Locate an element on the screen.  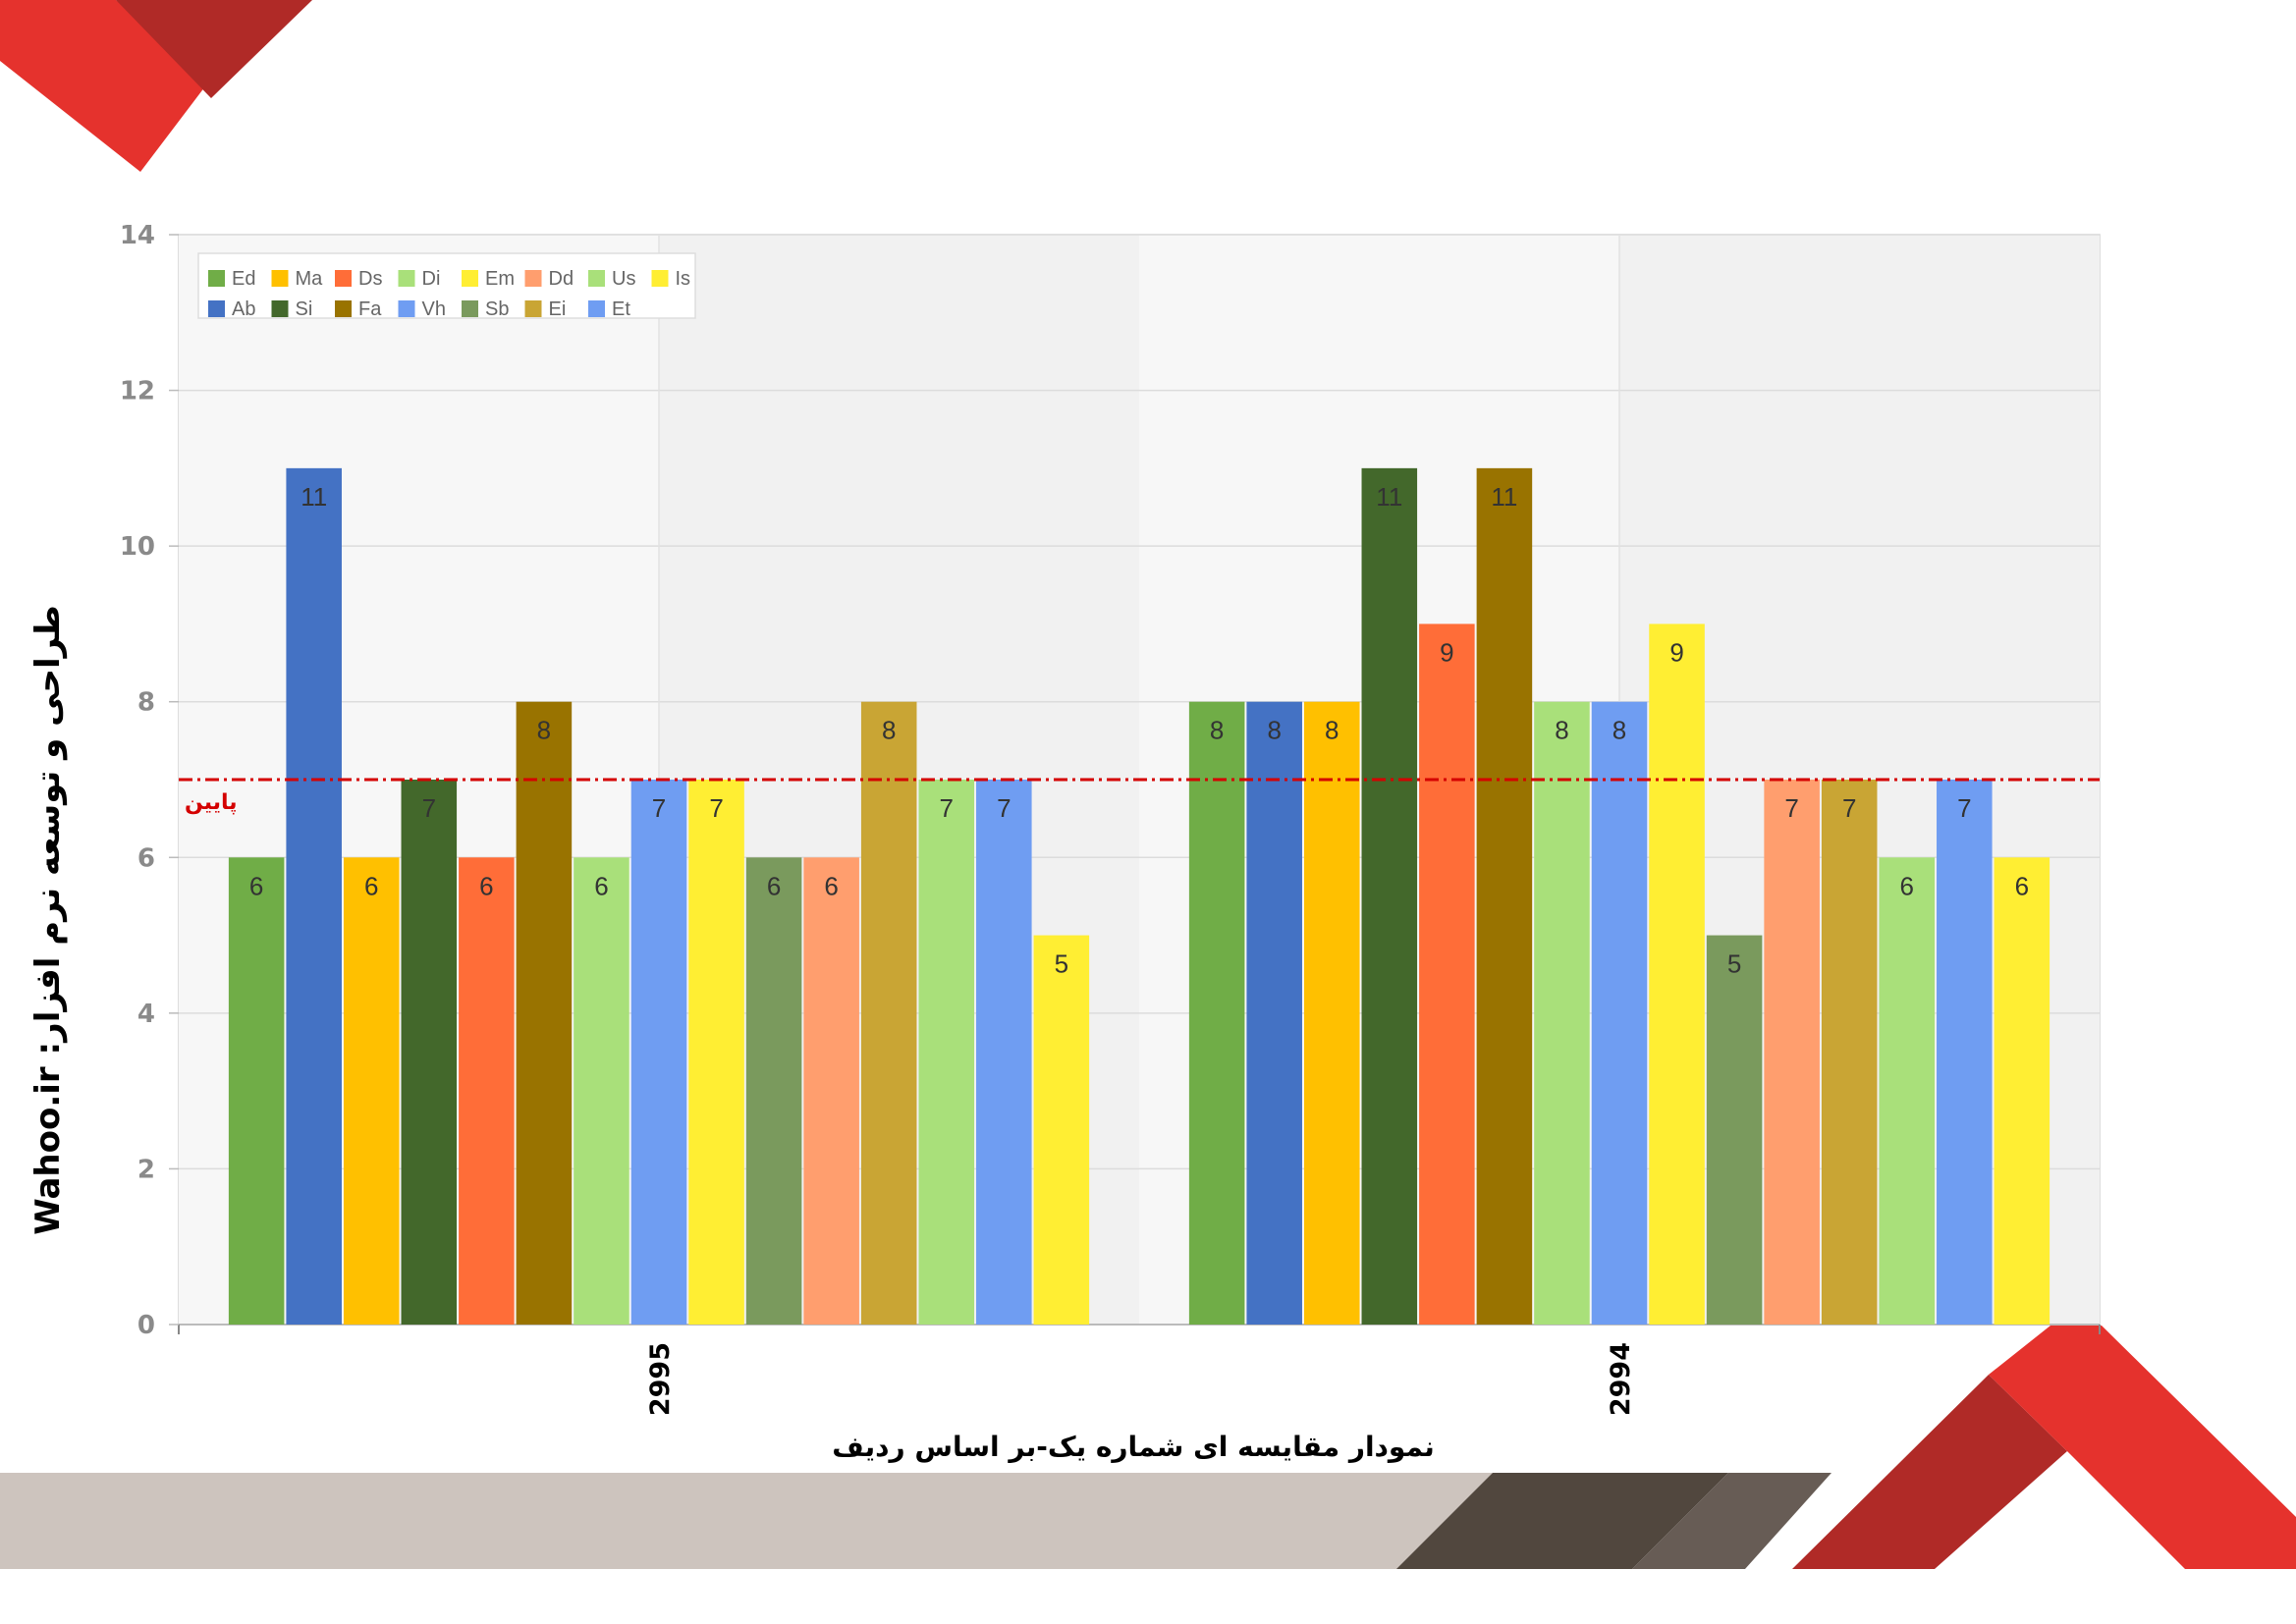
legend-label-vh: Vh is located at coordinates (434, 309).